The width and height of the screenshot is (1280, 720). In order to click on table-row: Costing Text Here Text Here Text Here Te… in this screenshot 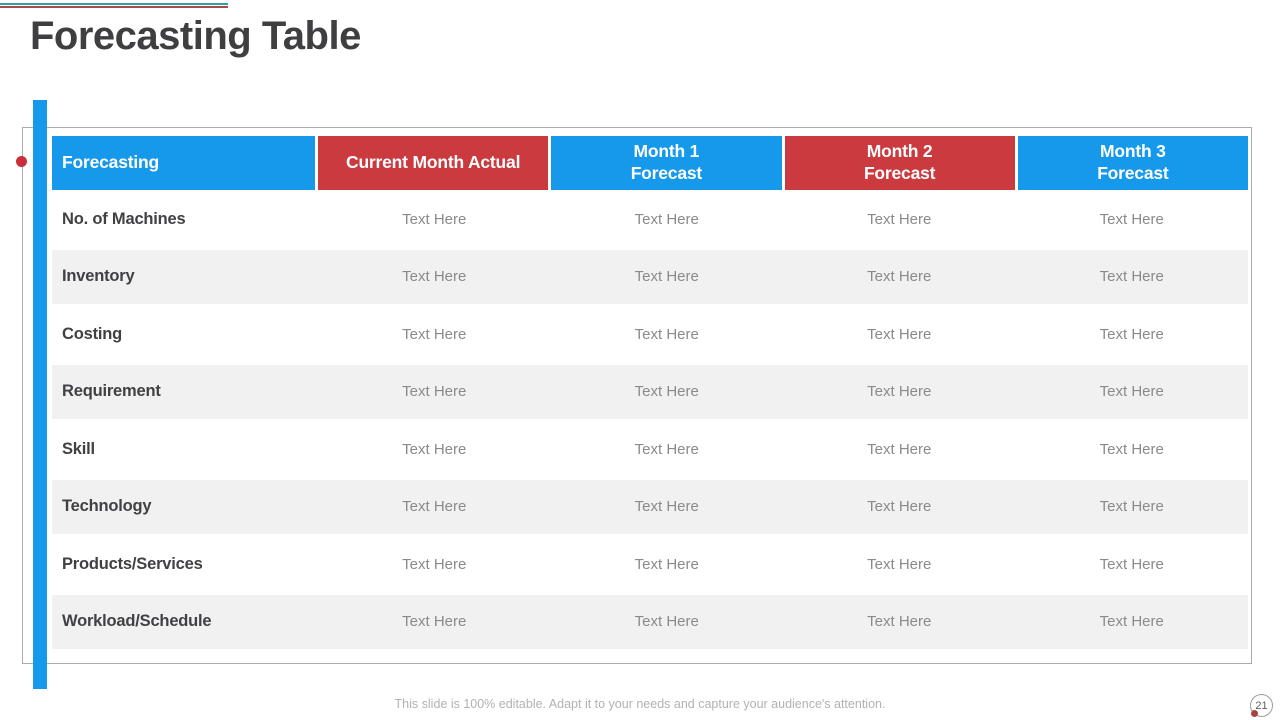, I will do `click(650, 336)`.